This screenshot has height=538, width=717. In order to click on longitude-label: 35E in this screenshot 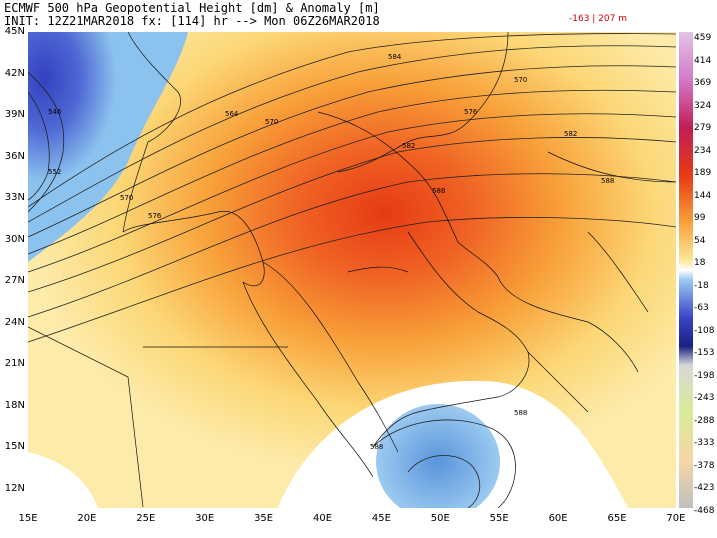, I will do `click(264, 518)`.